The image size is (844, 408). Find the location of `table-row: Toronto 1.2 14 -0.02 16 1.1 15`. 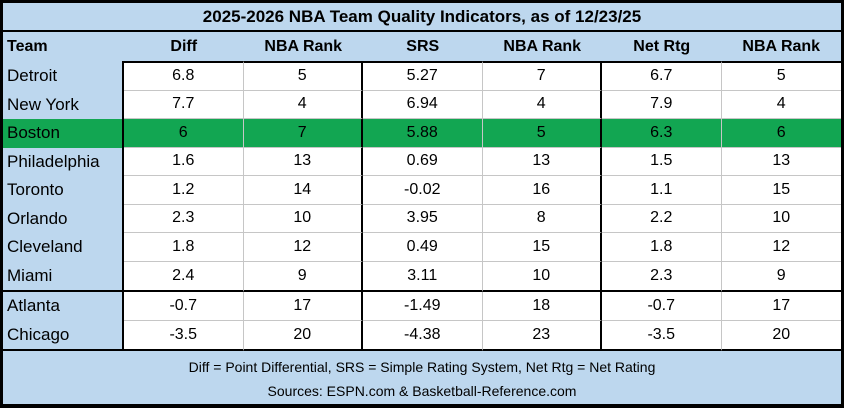

table-row: Toronto 1.2 14 -0.02 16 1.1 15 is located at coordinates (422, 190).